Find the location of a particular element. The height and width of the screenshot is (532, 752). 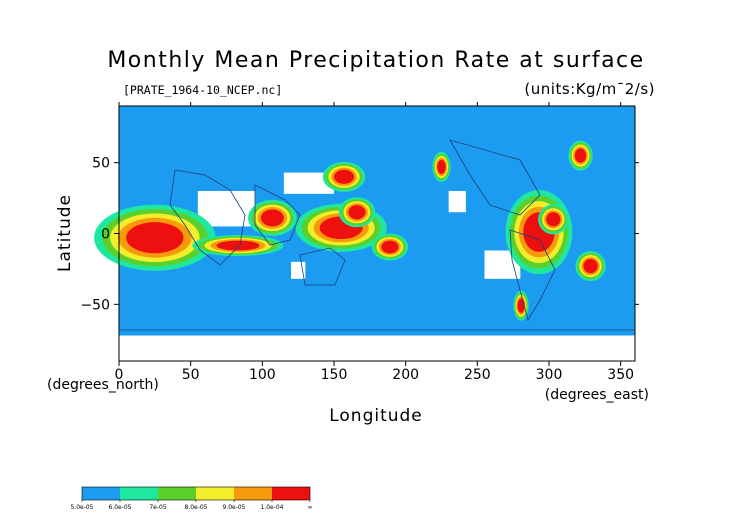

colorbar-label: 5.0e-05 is located at coordinates (81, 507).